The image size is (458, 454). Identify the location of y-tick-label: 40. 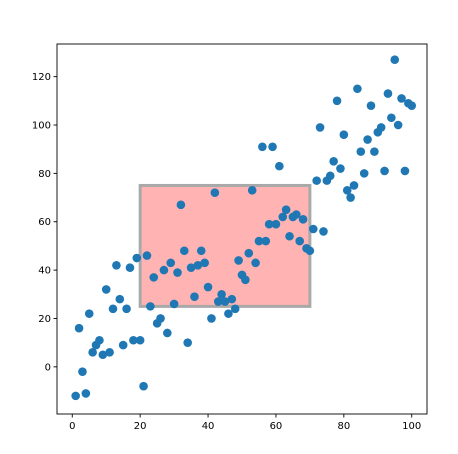
(44, 271).